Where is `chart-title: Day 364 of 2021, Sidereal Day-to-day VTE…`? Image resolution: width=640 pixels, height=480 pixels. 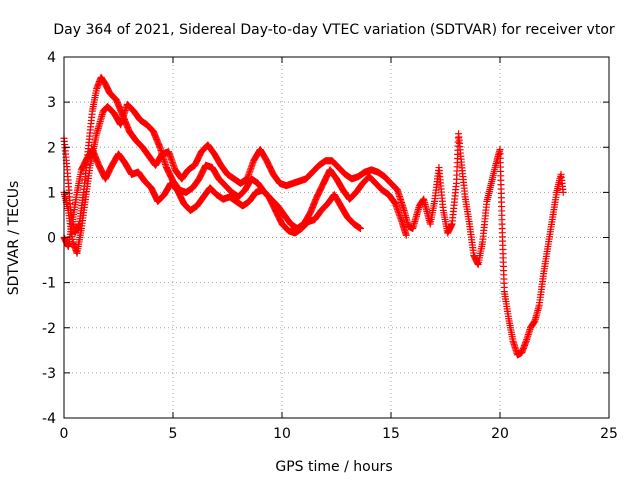 chart-title: Day 364 of 2021, Sidereal Day-to-day VTE… is located at coordinates (334, 30).